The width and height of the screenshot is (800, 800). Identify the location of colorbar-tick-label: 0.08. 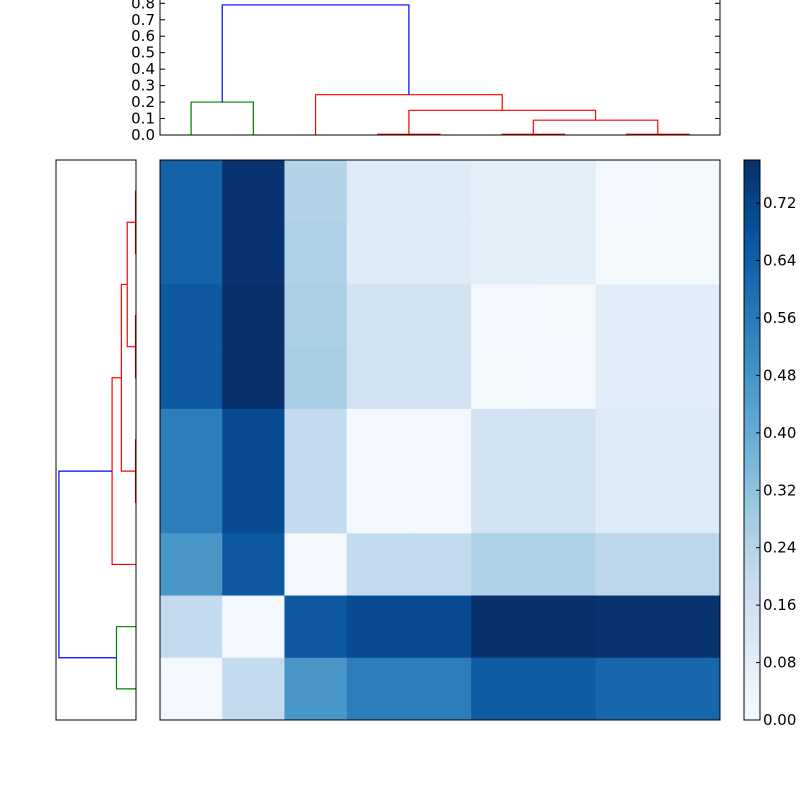
(779, 663).